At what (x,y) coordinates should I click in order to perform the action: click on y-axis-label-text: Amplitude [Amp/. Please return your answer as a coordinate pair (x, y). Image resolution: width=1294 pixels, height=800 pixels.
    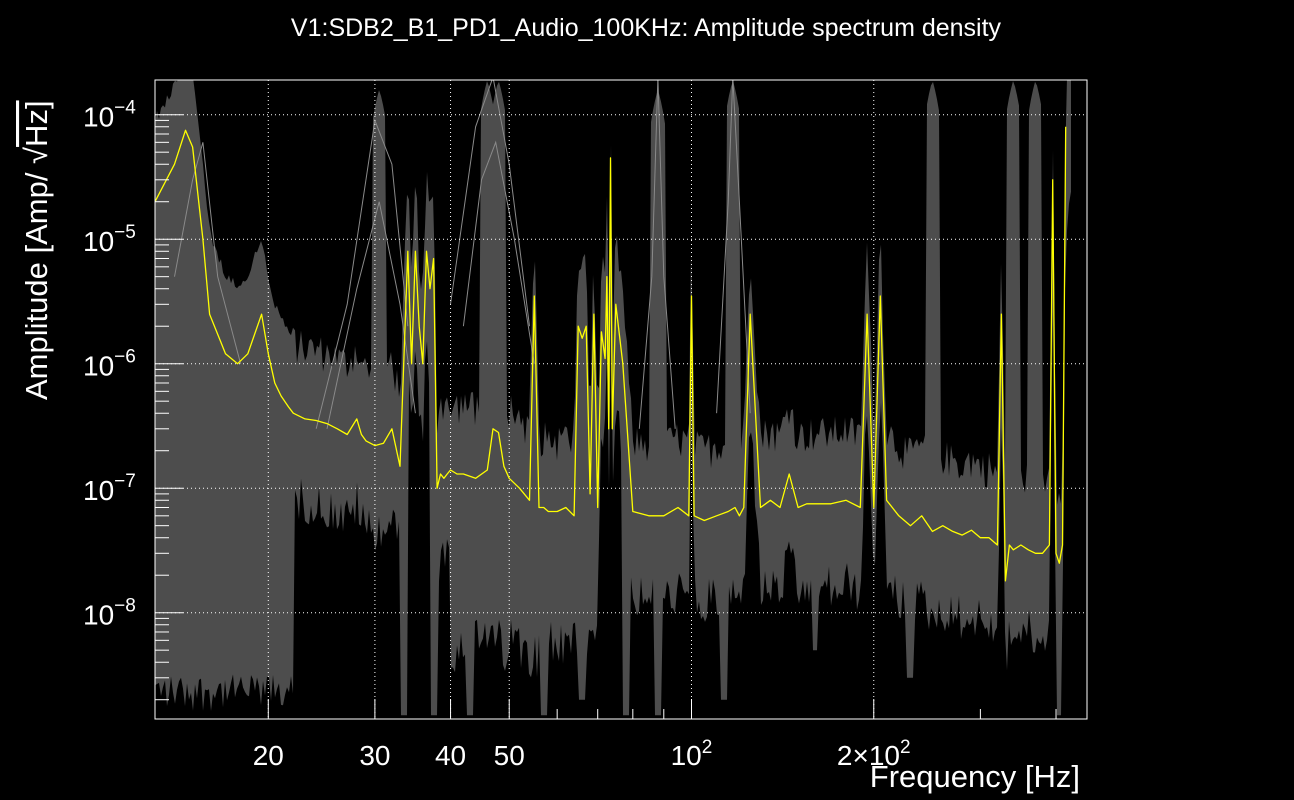
    Looking at the image, I should click on (36, 282).